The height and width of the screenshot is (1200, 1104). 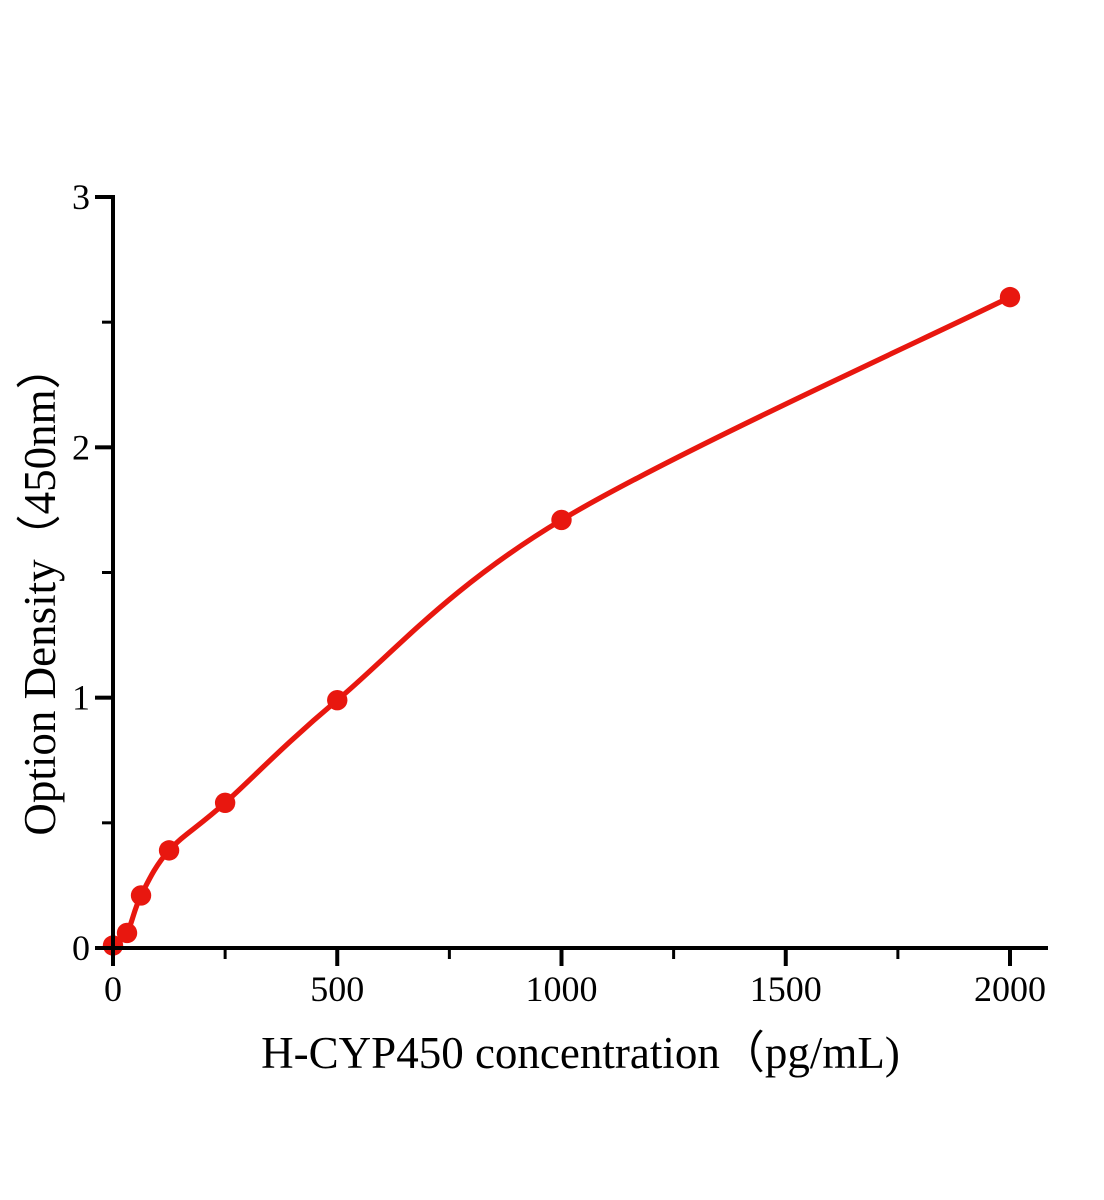 I want to click on y-tick-label: 0, so click(x=81, y=948).